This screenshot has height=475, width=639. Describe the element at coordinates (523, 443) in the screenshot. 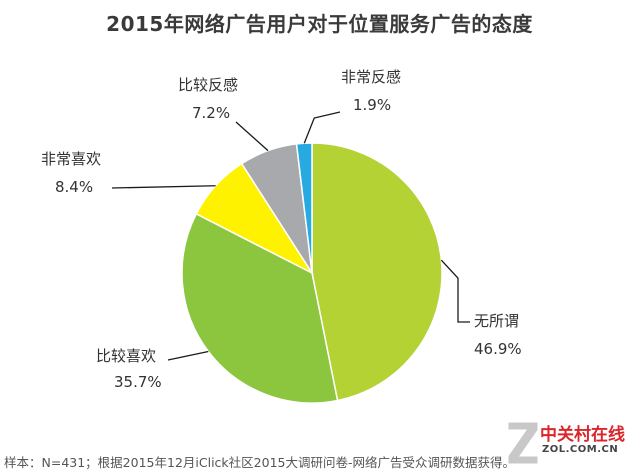

I see `zol-logo-icon` at that location.